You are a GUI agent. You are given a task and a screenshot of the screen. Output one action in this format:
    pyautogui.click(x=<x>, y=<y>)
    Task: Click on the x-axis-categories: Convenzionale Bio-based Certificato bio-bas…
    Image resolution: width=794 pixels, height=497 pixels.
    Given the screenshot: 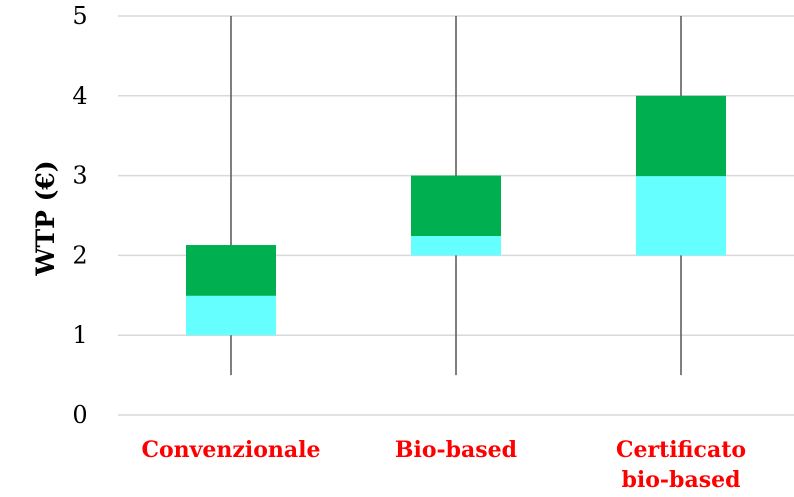 What is the action you would take?
    pyautogui.click(x=443, y=465)
    